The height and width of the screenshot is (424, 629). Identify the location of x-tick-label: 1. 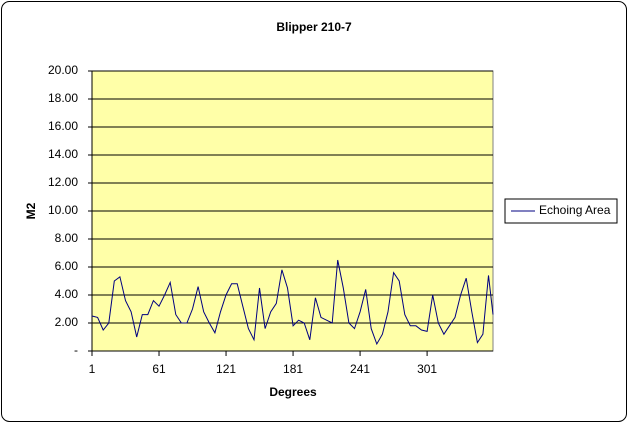
(92, 369).